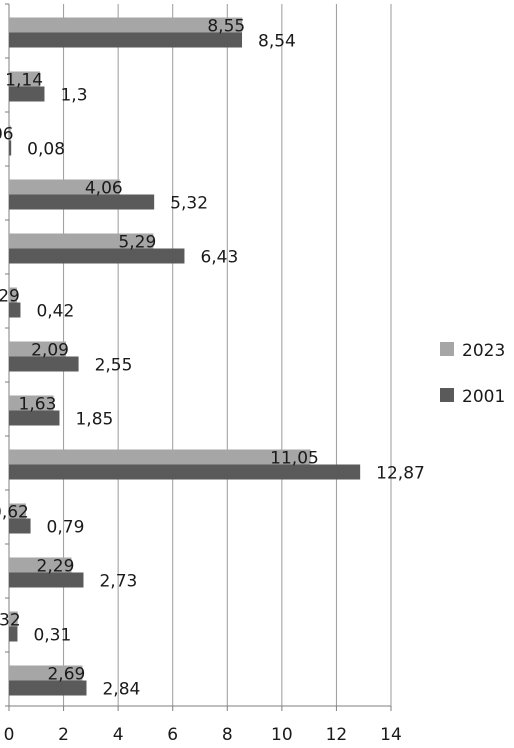 The width and height of the screenshot is (514, 748). What do you see at coordinates (294, 459) in the screenshot?
I see `data-label-2023-8: 11,05` at bounding box center [294, 459].